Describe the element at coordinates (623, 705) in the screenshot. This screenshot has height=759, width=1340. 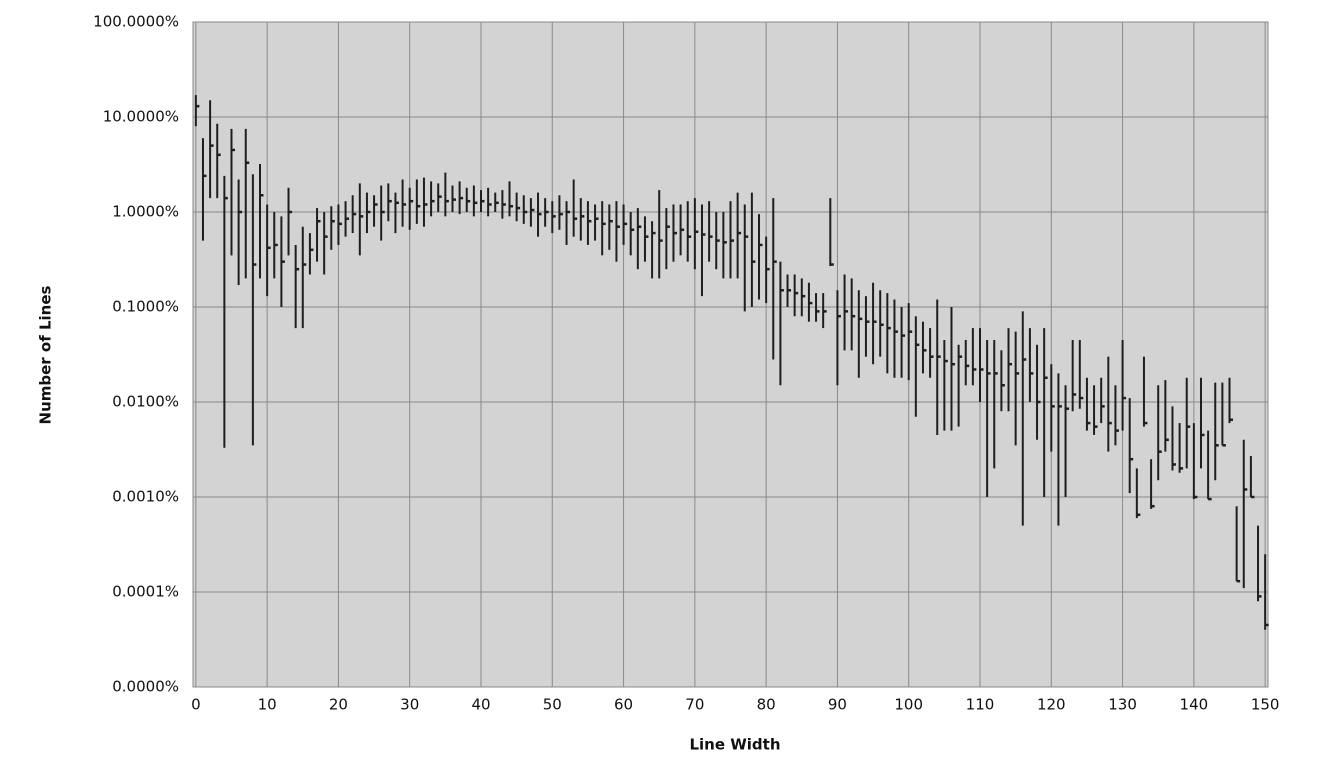
I see `x-tick-label: 60` at that location.